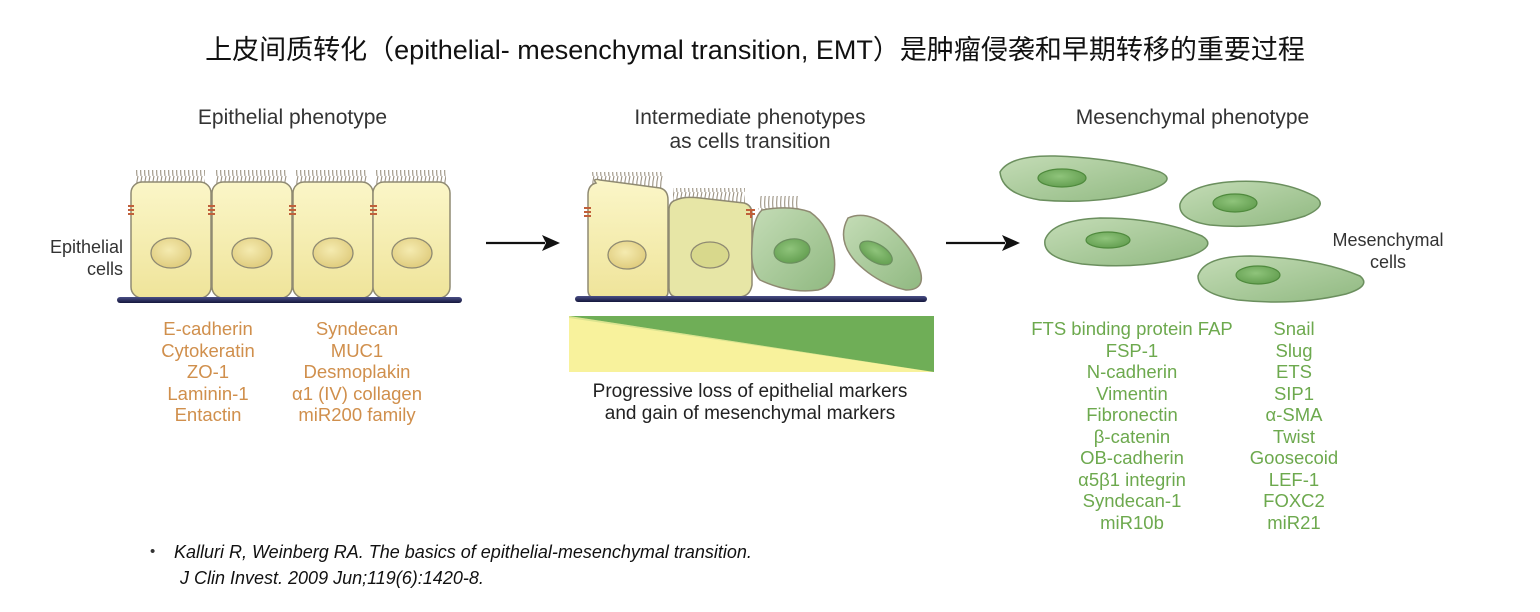  I want to click on marker-item: miR200 family, so click(357, 414).